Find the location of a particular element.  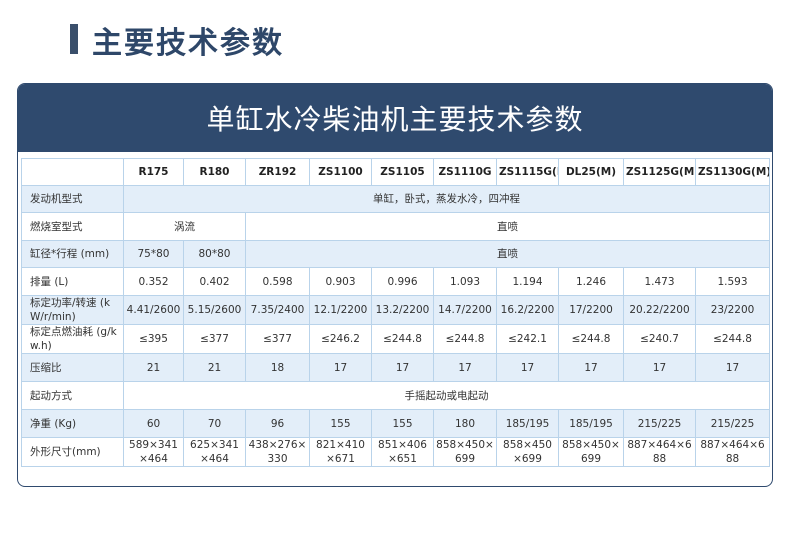

table-cell: 14.7/2200 is located at coordinates (465, 310).